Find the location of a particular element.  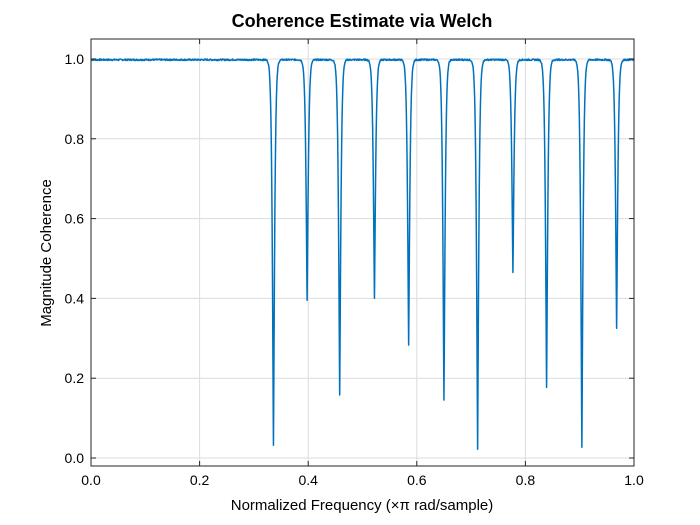

y-tick-label: 0.4 is located at coordinates (75, 298).